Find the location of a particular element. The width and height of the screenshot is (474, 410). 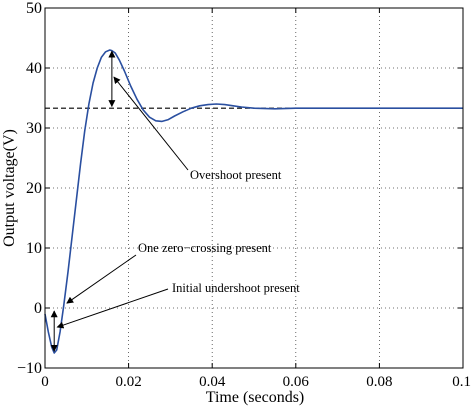

y-axis-label: Output voltage(V) is located at coordinates (9, 188).